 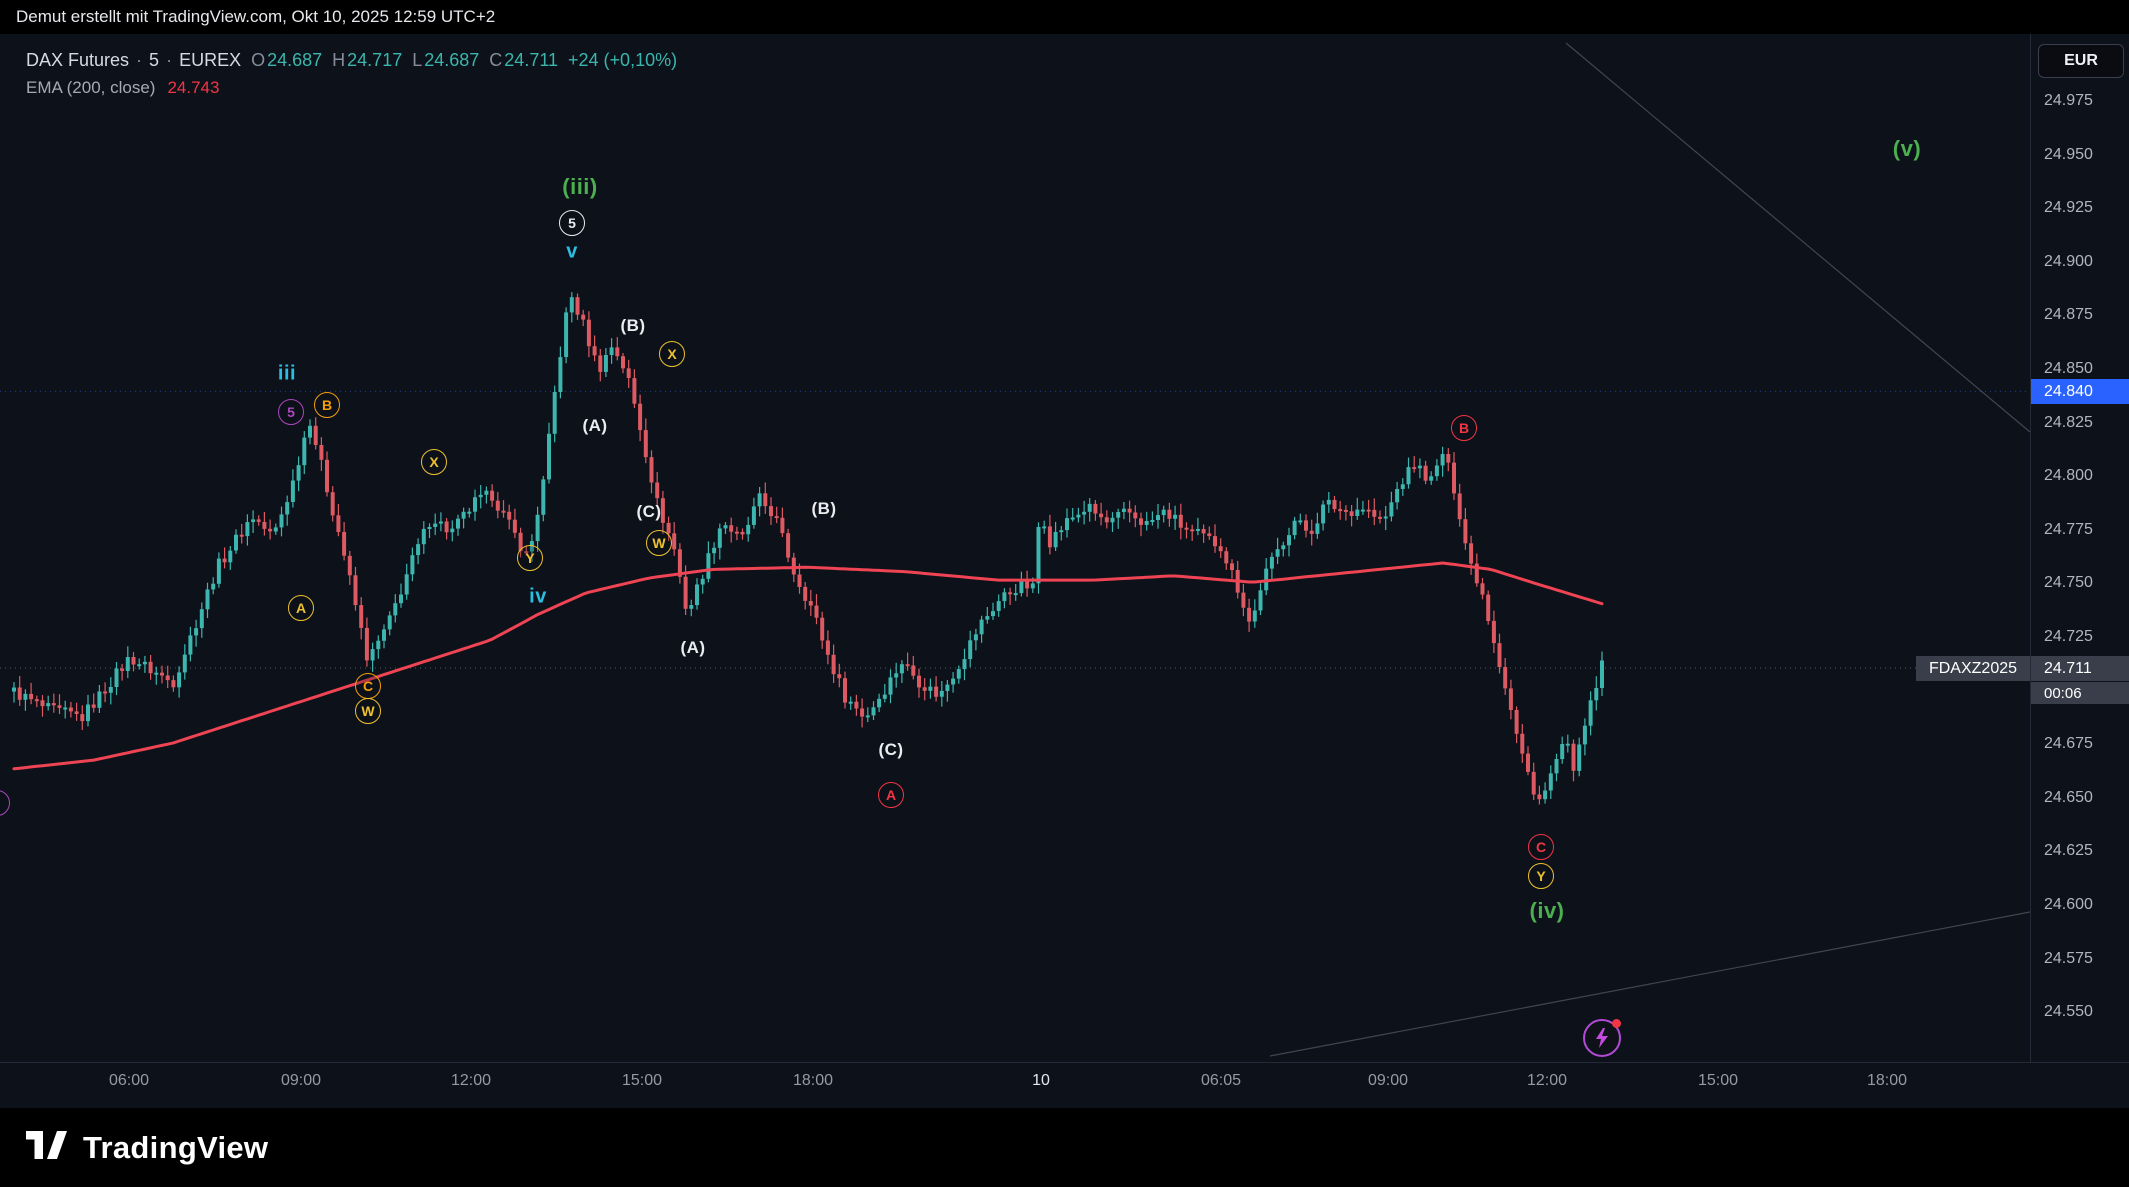 I want to click on notification-dot, so click(x=1616, y=1023).